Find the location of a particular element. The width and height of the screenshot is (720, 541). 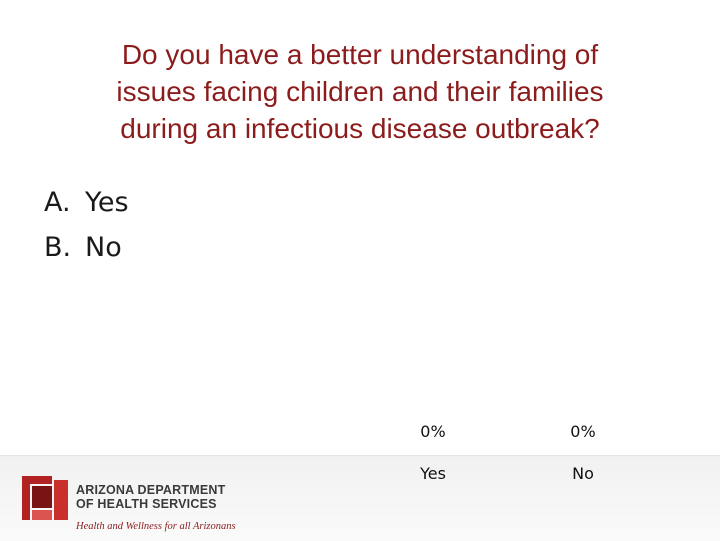

logo-line-2: OF HEALTH SERVICES is located at coordinates (146, 504).